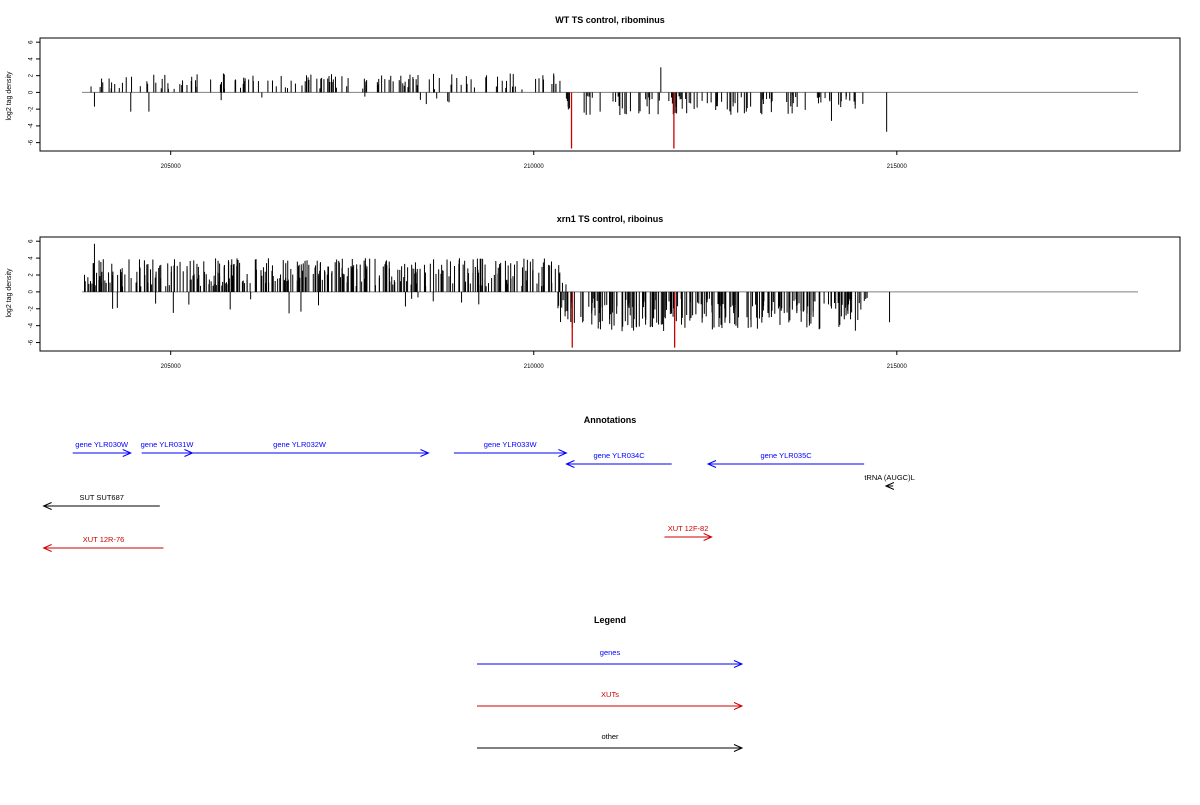  I want to click on feature-arrow: gene YLR032W, so click(300, 448).